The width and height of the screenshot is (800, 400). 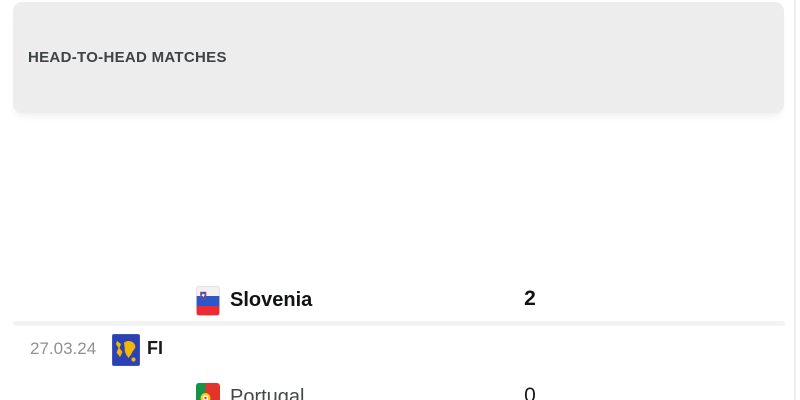 I want to click on match-date: 27.03.24, so click(x=63, y=348).